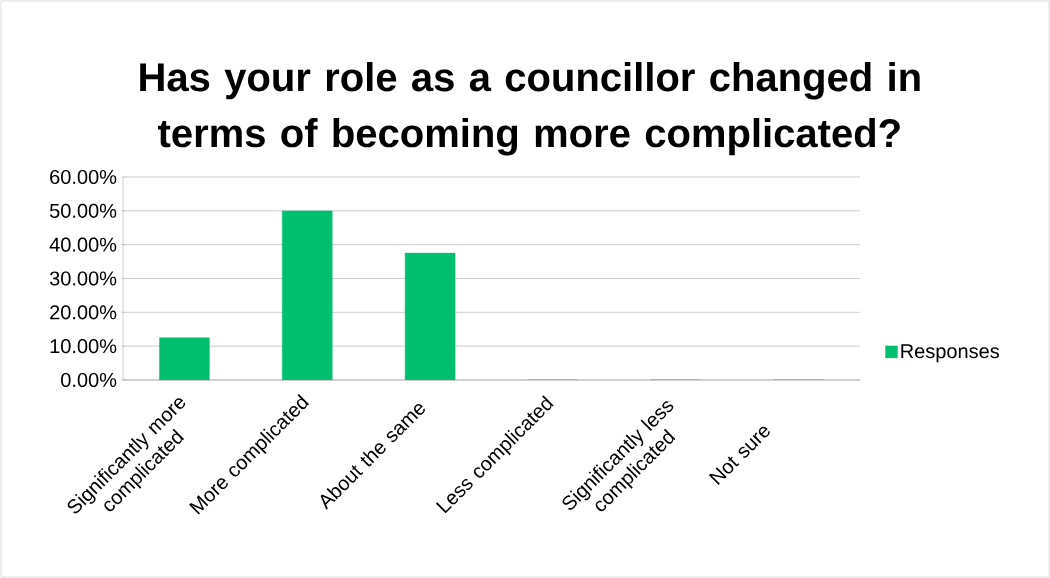 The height and width of the screenshot is (578, 1050). What do you see at coordinates (83, 177) in the screenshot?
I see `y-tick-label: 60.00%` at bounding box center [83, 177].